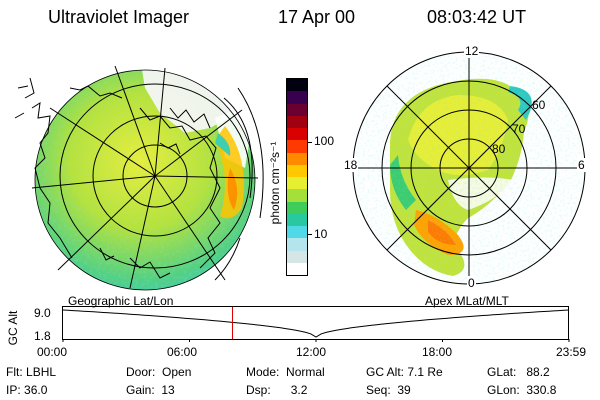 Image resolution: width=600 pixels, height=400 pixels. I want to click on gcalt-field: GC Alt: 7.1 Re, so click(404, 372).